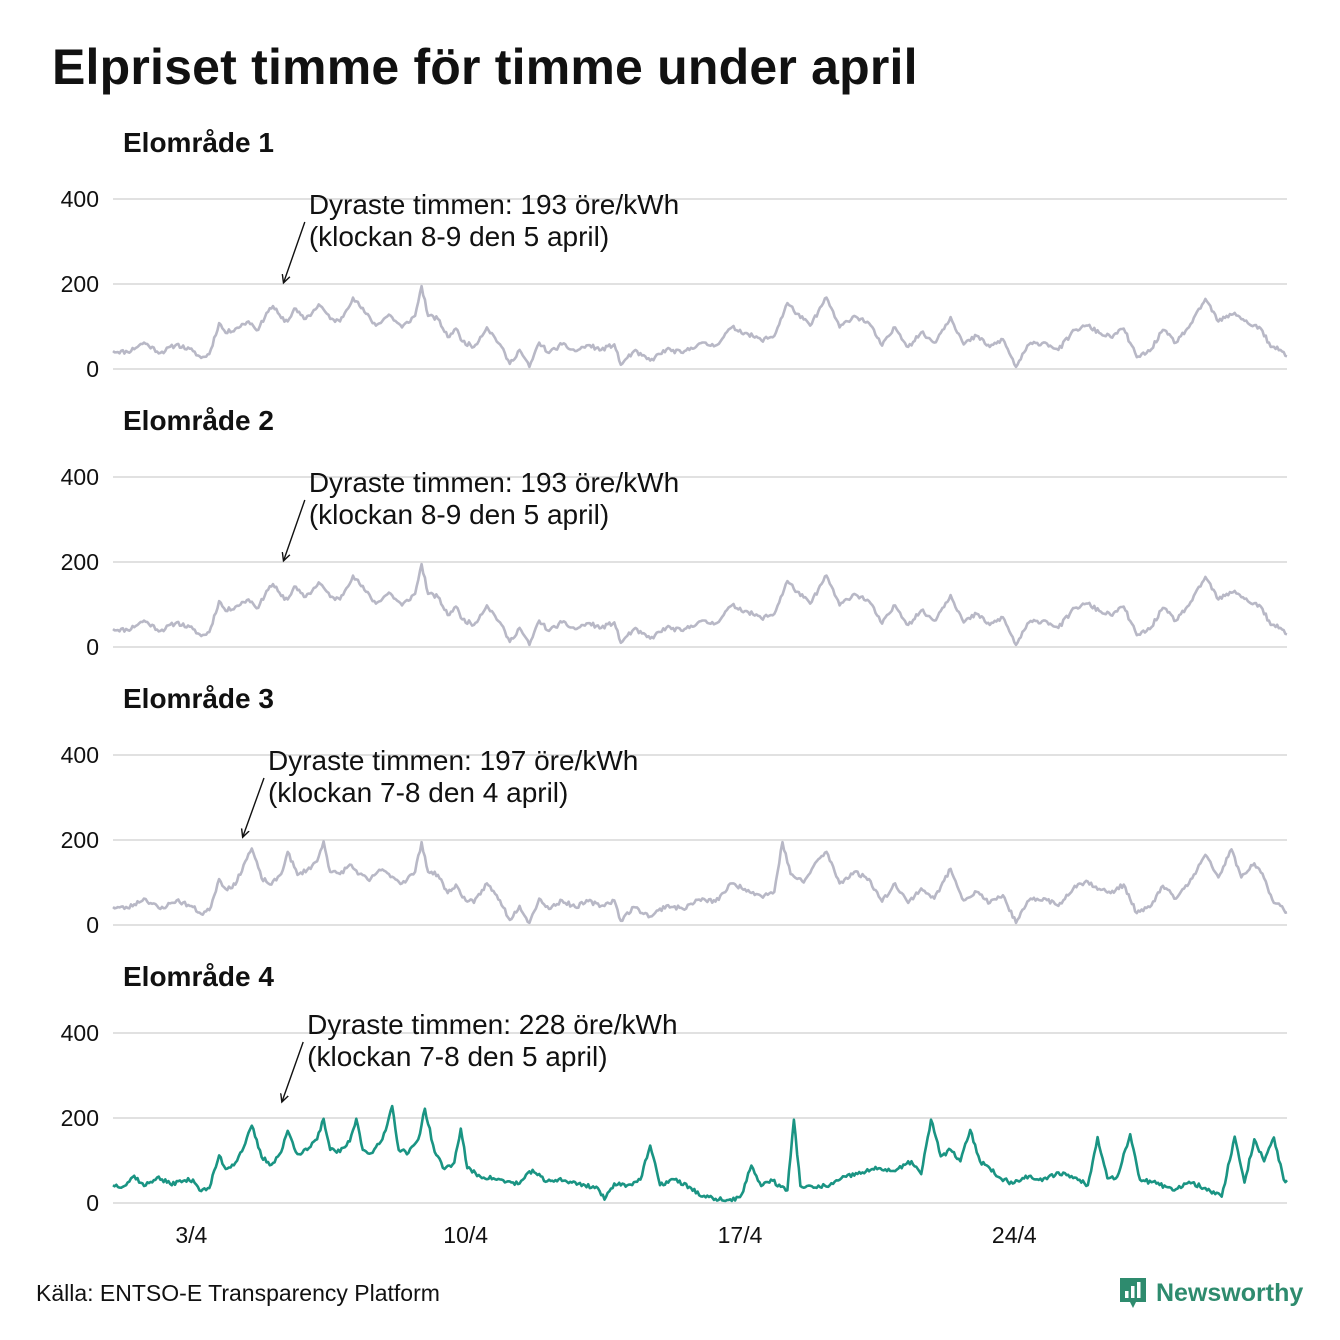  What do you see at coordinates (191, 1235) in the screenshot?
I see `x-tick-label: 3/4` at bounding box center [191, 1235].